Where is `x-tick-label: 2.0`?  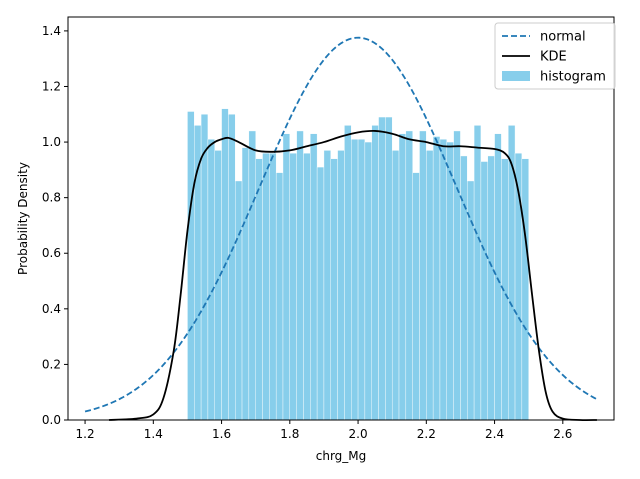
x-tick-label: 2.0 is located at coordinates (358, 434).